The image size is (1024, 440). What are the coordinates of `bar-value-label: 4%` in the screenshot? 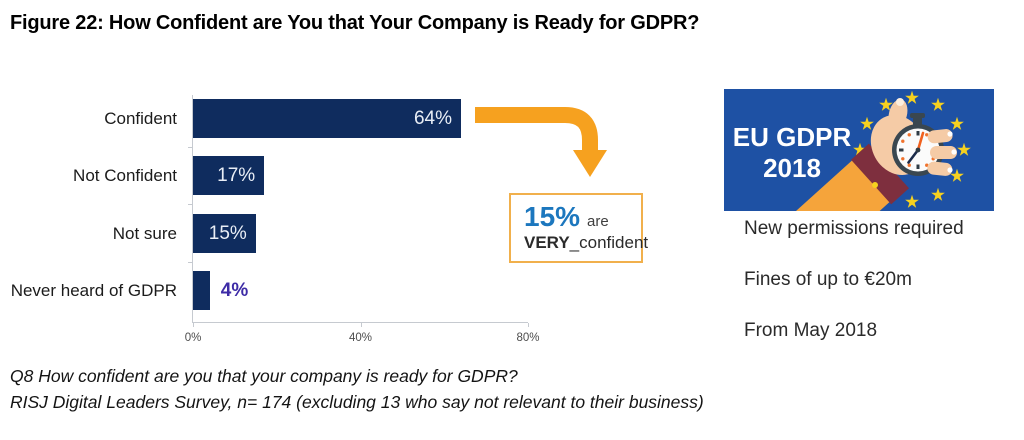 It's located at (234, 290).